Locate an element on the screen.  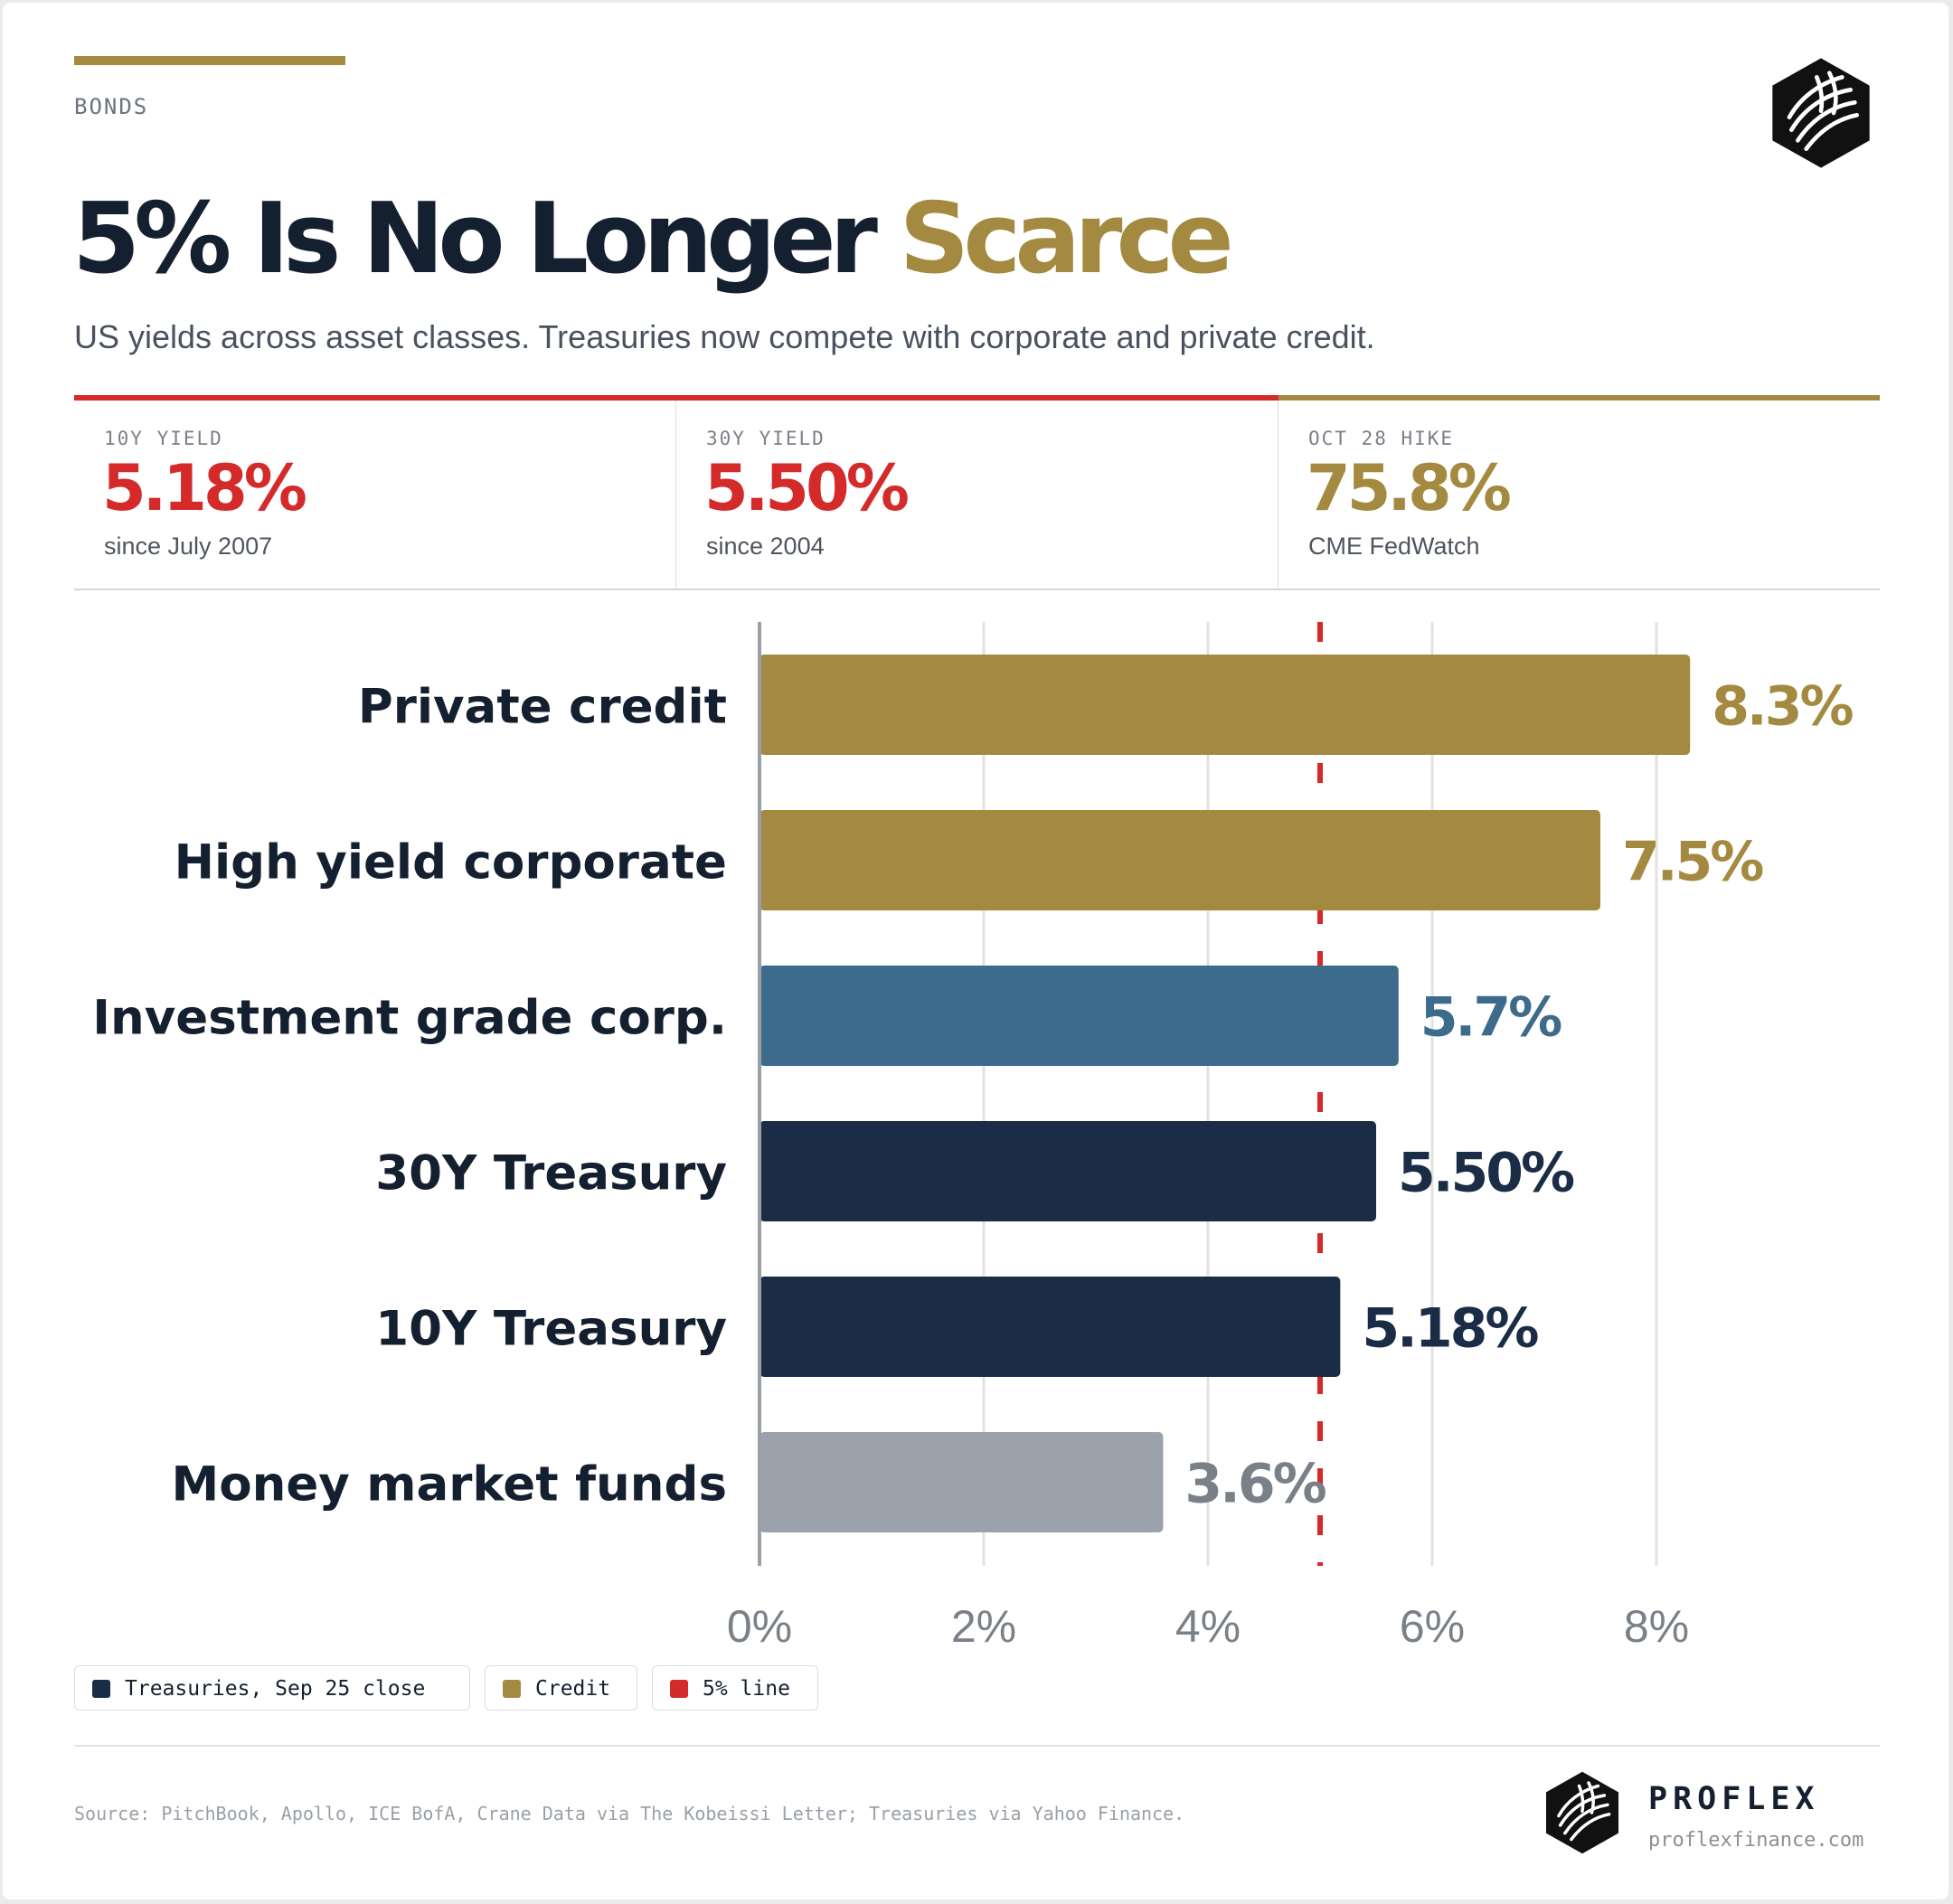
x-tick-label: 0% is located at coordinates (760, 1626).